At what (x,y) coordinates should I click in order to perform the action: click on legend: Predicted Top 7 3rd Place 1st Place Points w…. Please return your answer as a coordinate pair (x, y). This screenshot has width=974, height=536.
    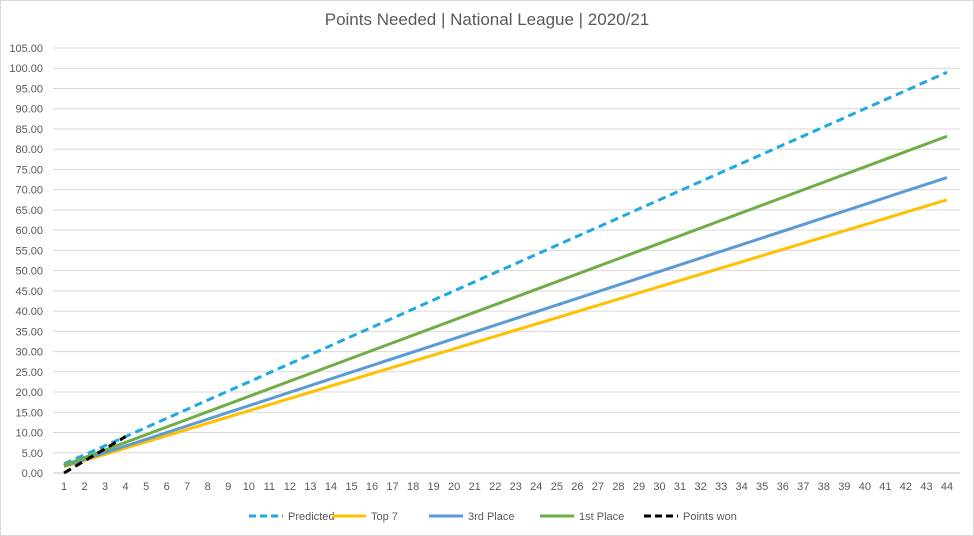
    Looking at the image, I should click on (493, 517).